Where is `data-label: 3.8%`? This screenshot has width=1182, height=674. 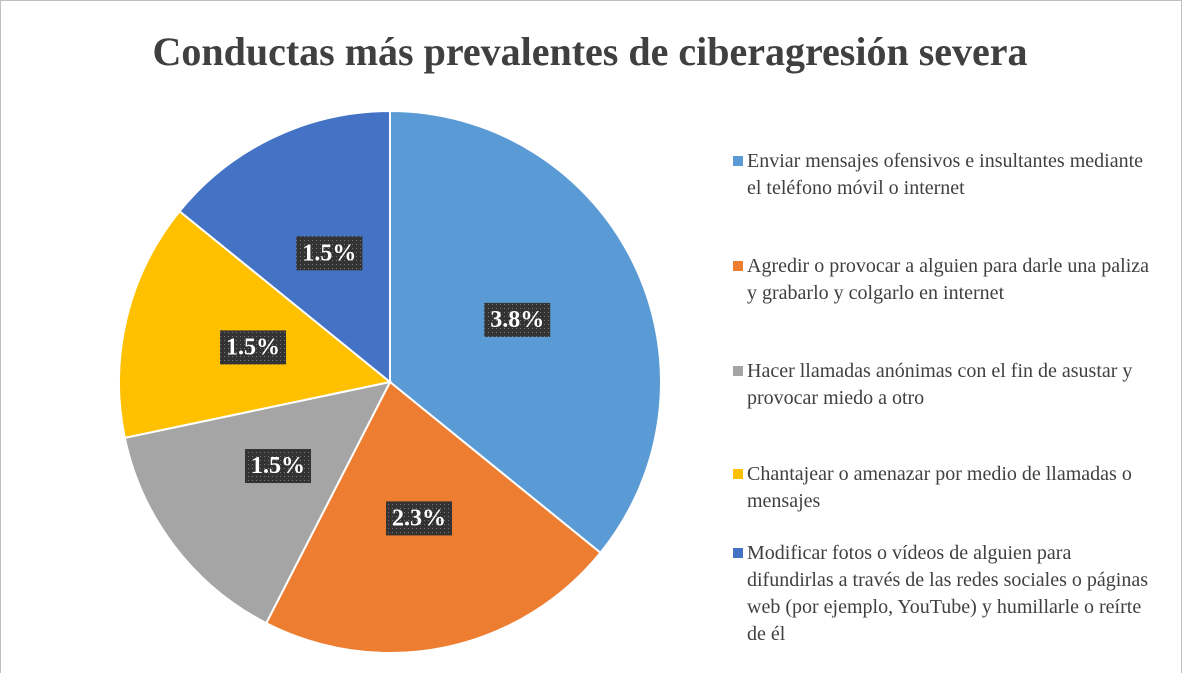 data-label: 3.8% is located at coordinates (517, 320).